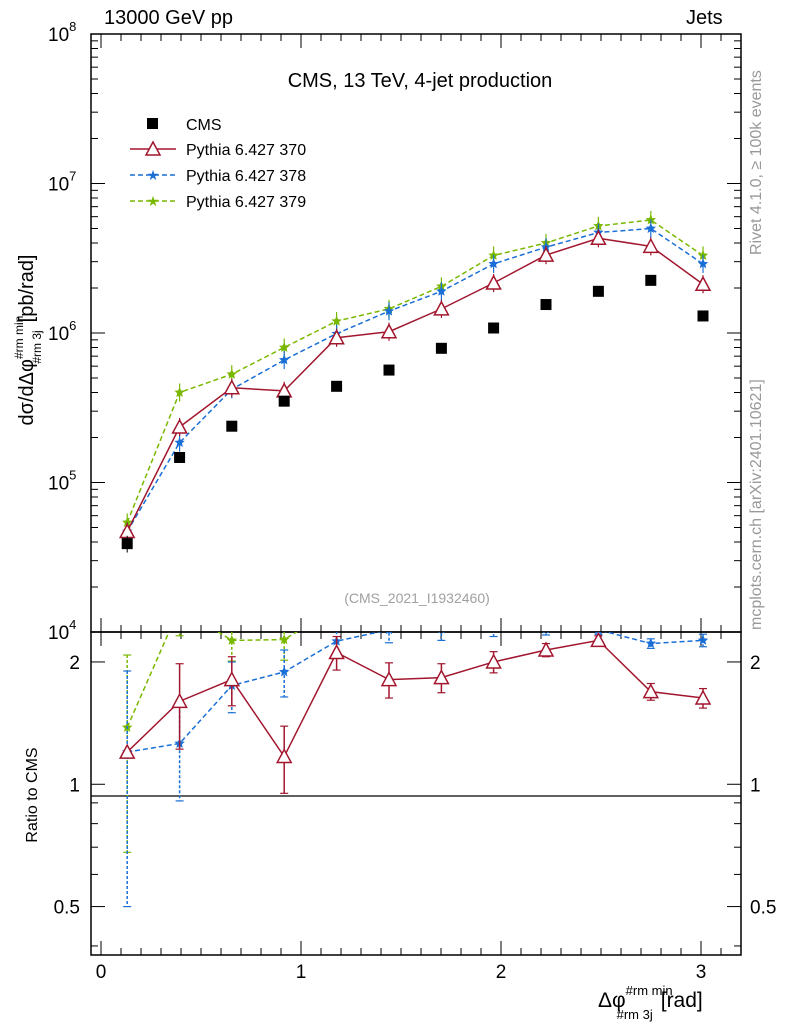 This screenshot has width=786, height=1024. Describe the element at coordinates (682, 1000) in the screenshot. I see `x-label-unit: [rad]` at that location.